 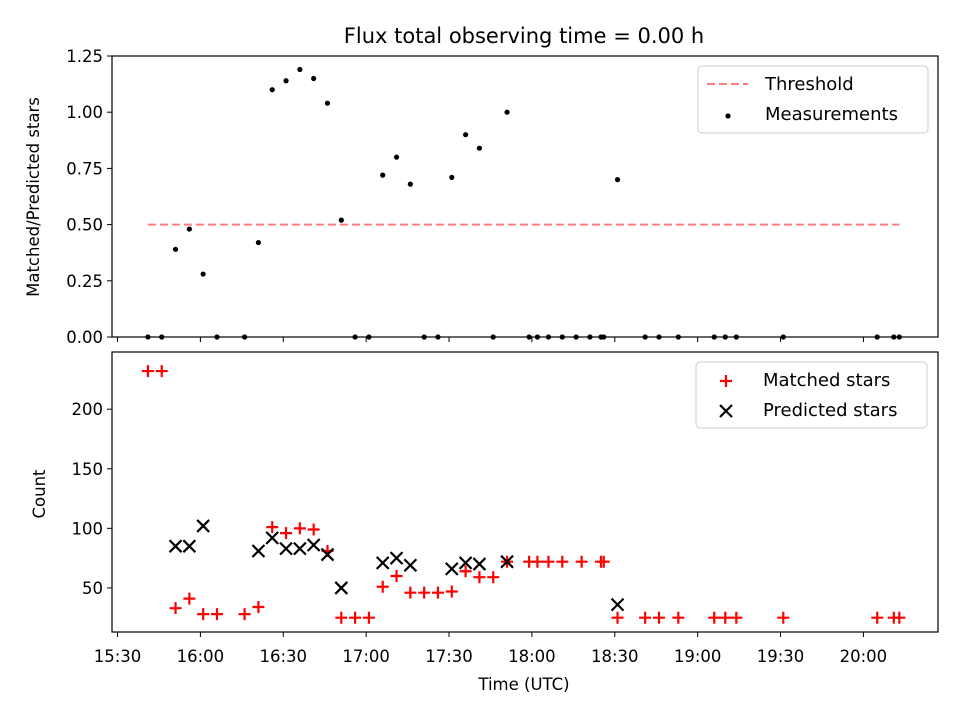 I want to click on top-x-axis, so click(x=490, y=339).